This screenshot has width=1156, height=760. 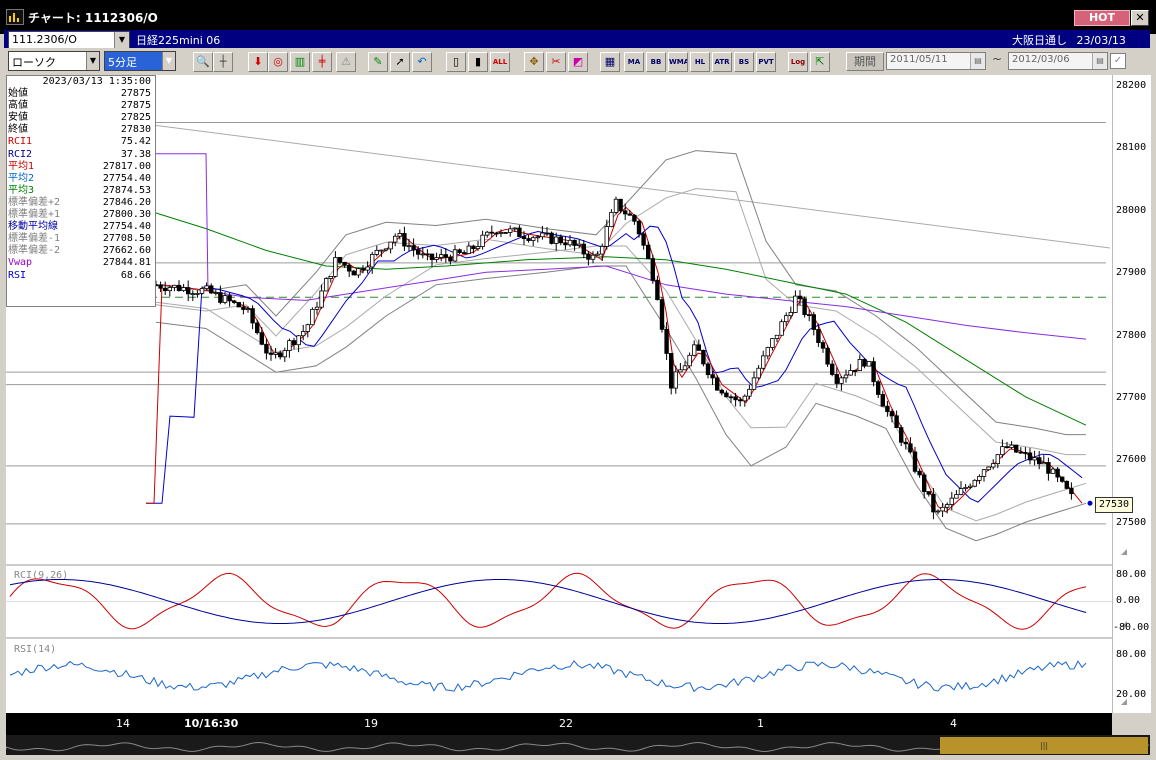 I want to click on close-button: ✕, so click(x=1140, y=18).